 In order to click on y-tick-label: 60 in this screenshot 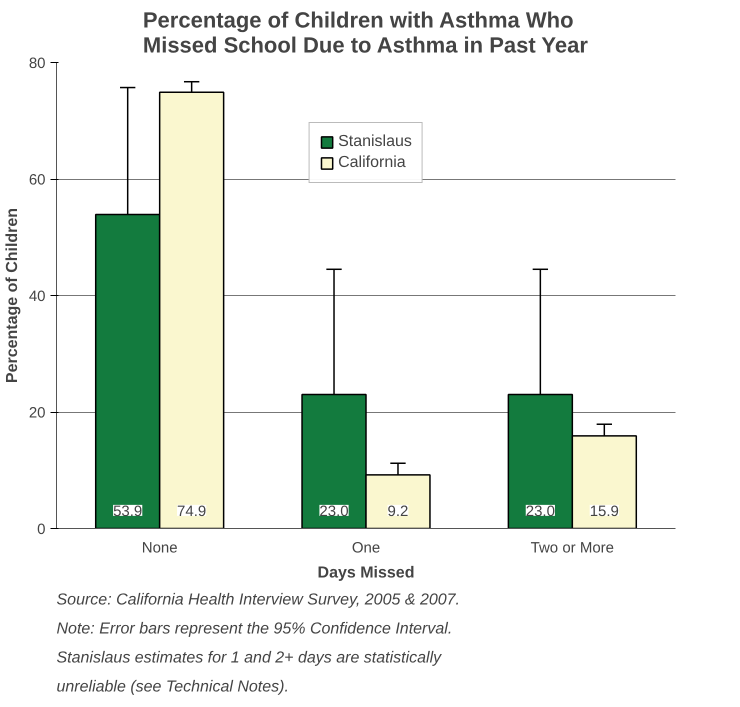, I will do `click(37, 180)`.